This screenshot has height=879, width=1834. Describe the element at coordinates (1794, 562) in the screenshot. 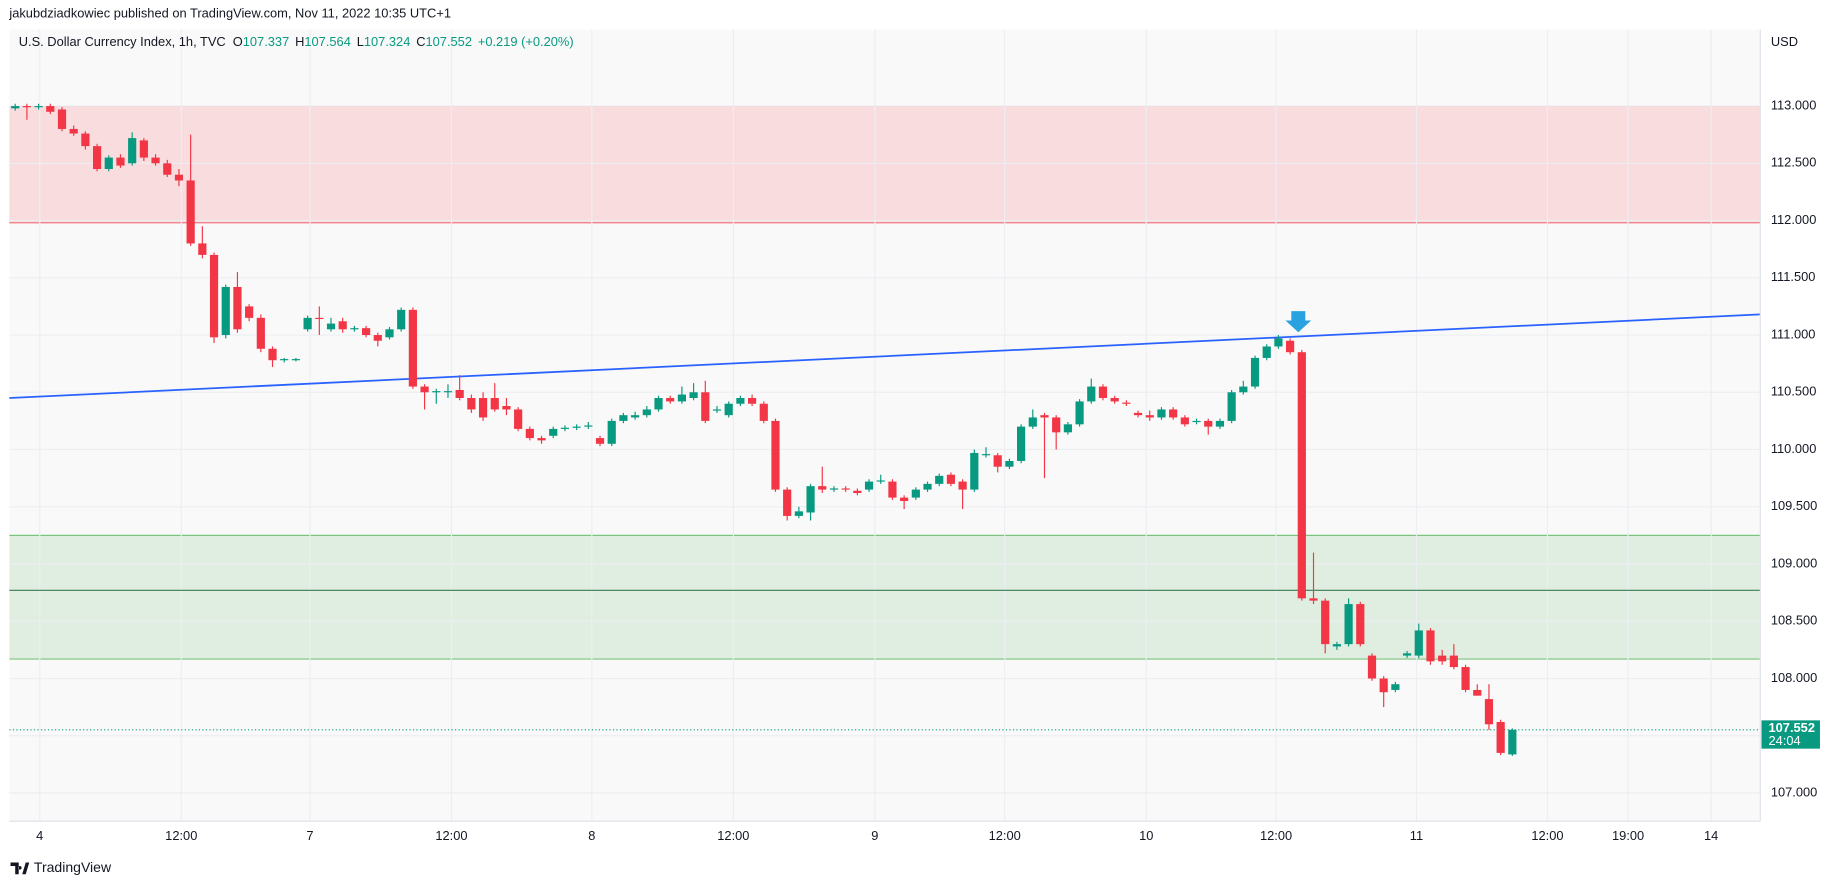

I see `y-tick-label: 109.000` at that location.